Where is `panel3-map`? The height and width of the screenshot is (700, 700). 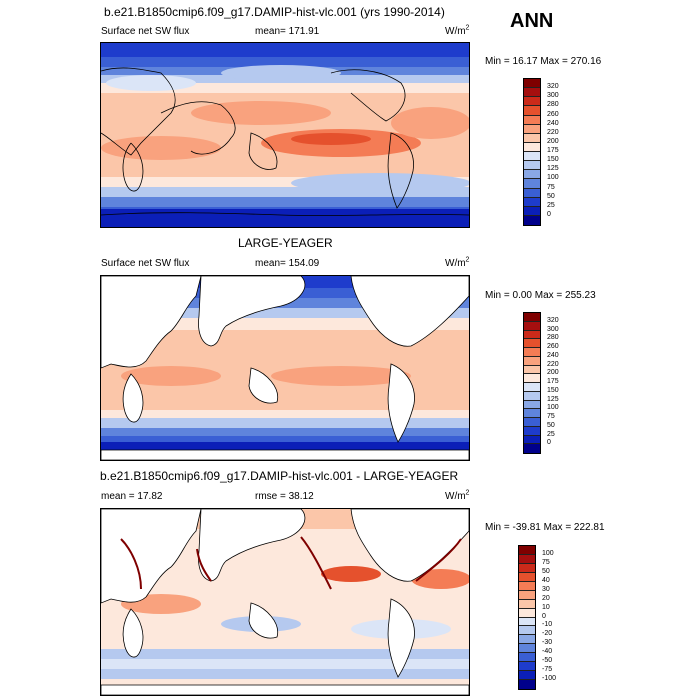 panel3-map is located at coordinates (285, 602).